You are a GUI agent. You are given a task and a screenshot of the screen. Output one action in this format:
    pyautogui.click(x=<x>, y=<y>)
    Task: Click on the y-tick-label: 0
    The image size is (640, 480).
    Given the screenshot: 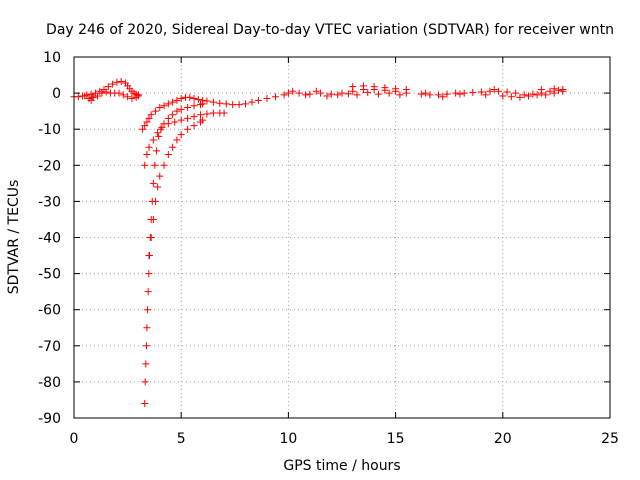 What is the action you would take?
    pyautogui.click(x=56, y=94)
    